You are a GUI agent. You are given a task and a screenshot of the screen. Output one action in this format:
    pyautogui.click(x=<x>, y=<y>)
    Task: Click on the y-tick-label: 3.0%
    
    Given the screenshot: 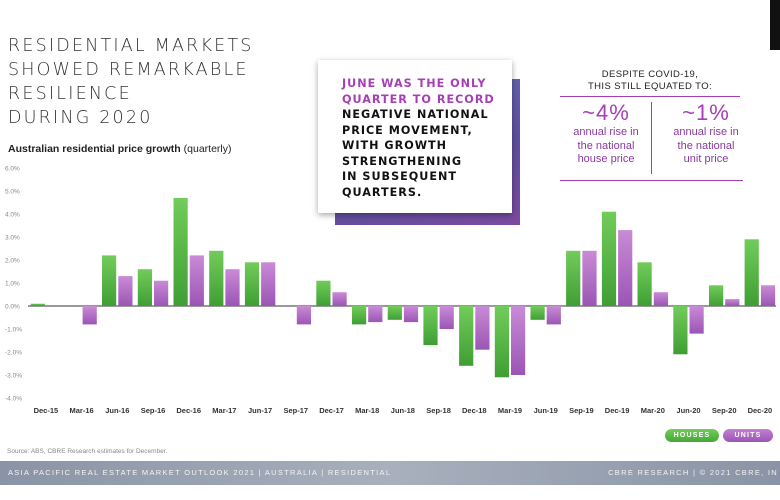 What is the action you would take?
    pyautogui.click(x=12, y=238)
    